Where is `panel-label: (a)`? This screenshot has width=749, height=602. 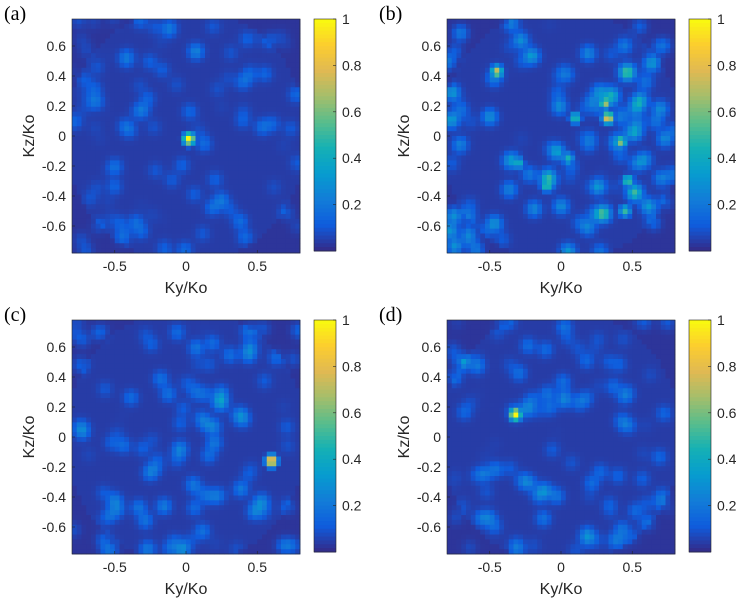 panel-label: (a) is located at coordinates (15, 14).